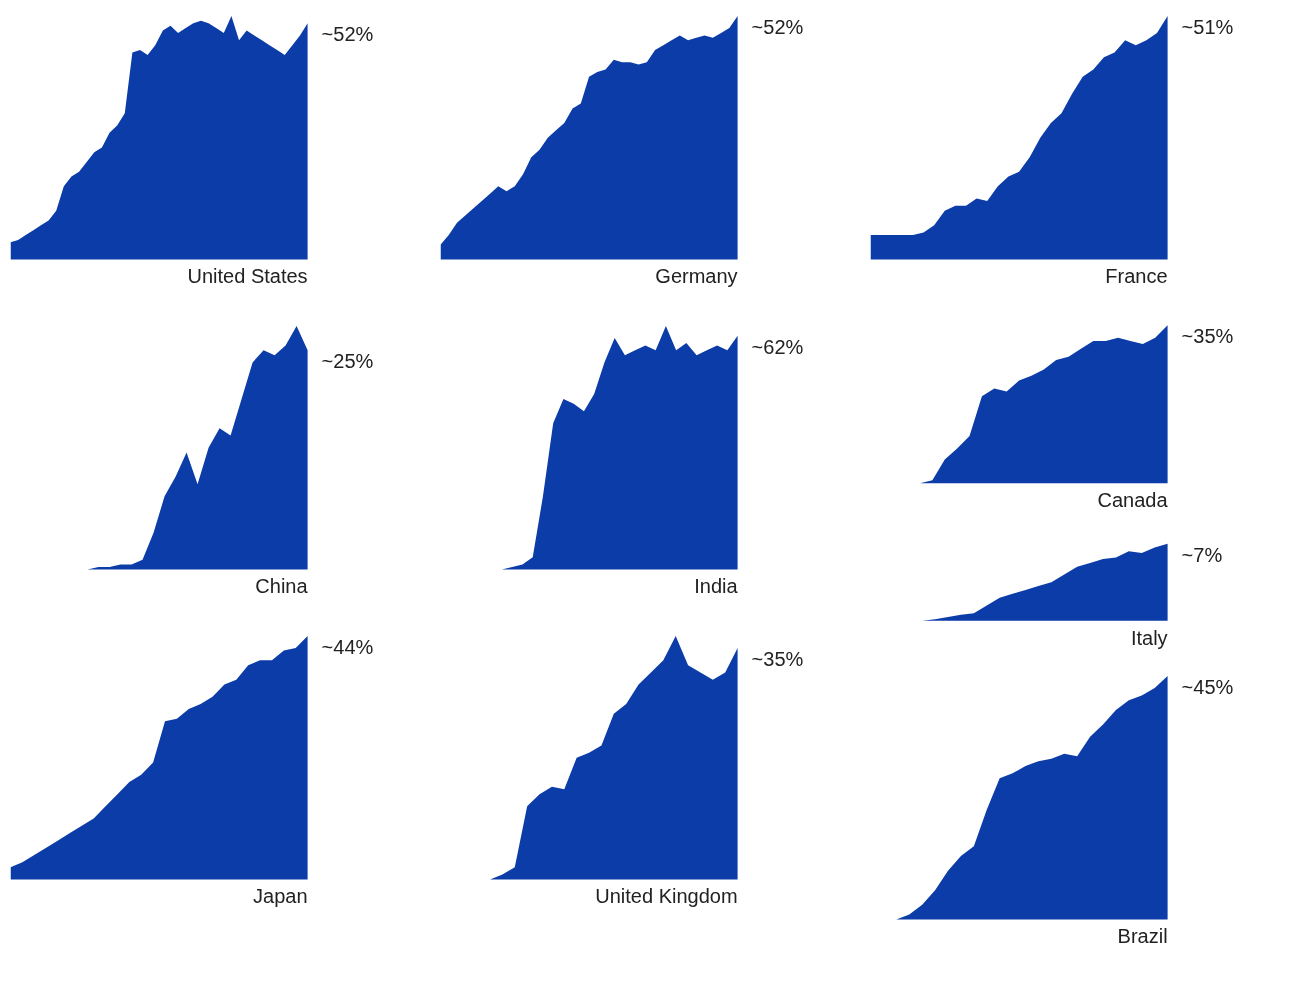 The height and width of the screenshot is (1000, 1296). I want to click on text: Brazil, so click(1142, 936).